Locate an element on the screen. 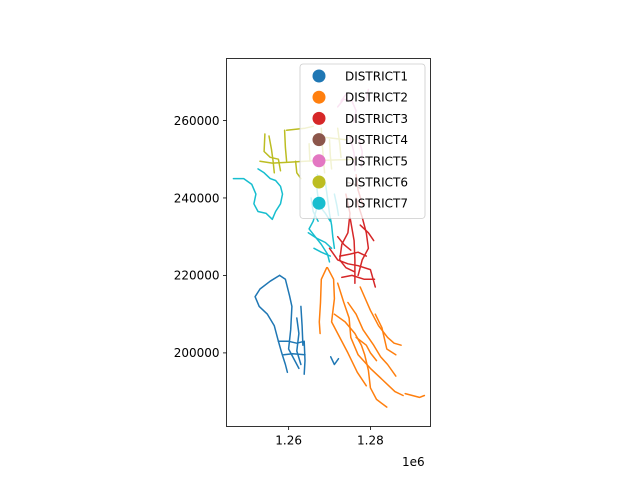  legend-box is located at coordinates (362, 141).